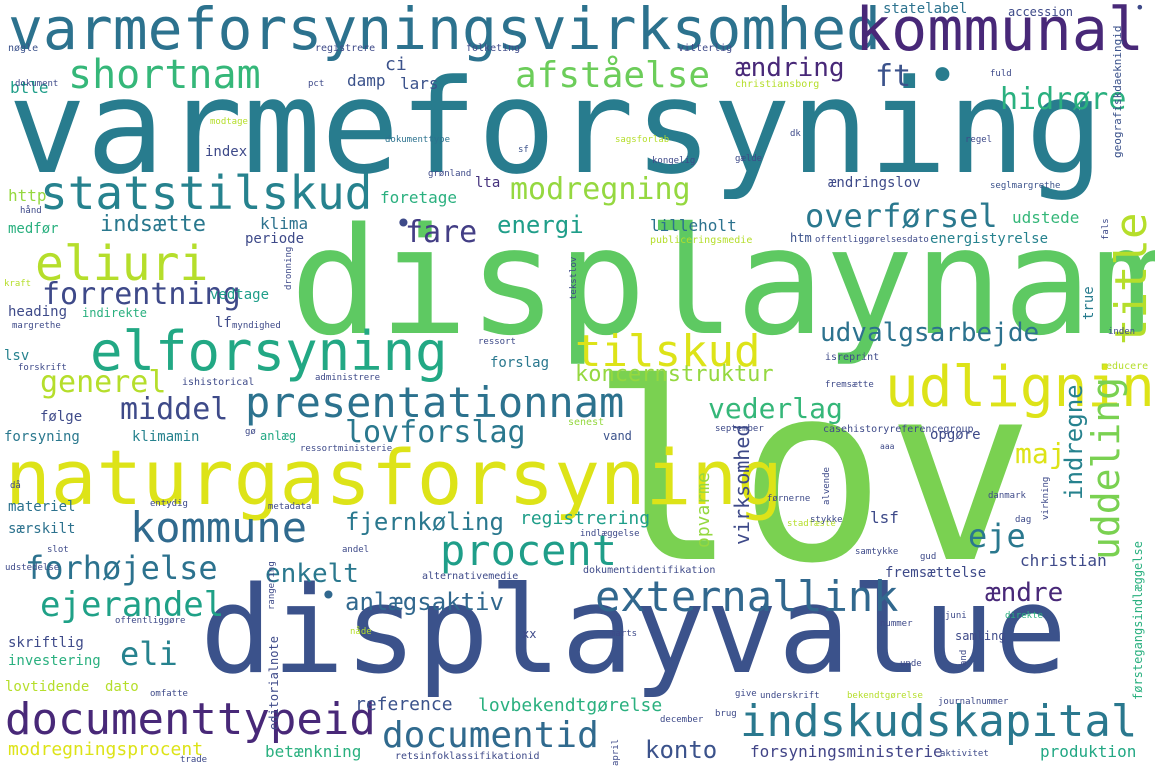  I want to click on word-damp: damp, so click(366, 80).